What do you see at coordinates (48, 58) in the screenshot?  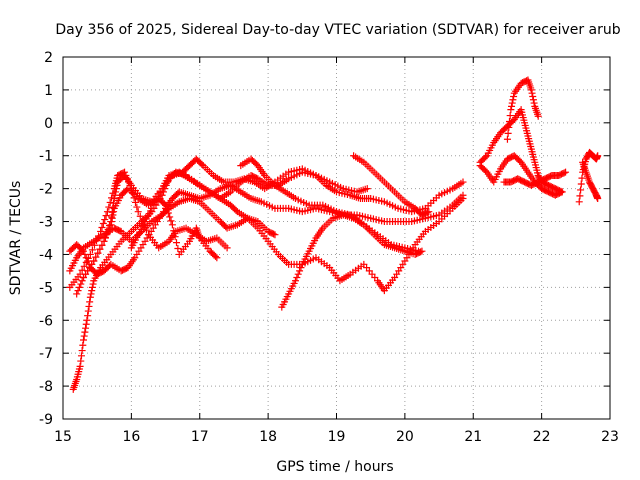 I see `y-tick-label: 2` at bounding box center [48, 58].